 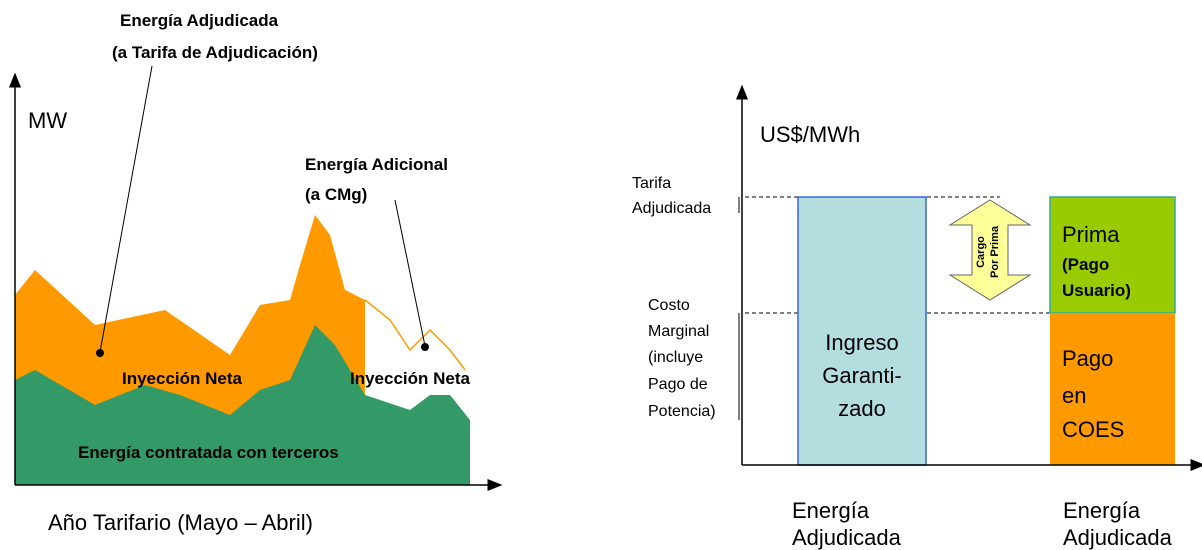 I want to click on bar-text: (Pago, so click(x=1085, y=264).